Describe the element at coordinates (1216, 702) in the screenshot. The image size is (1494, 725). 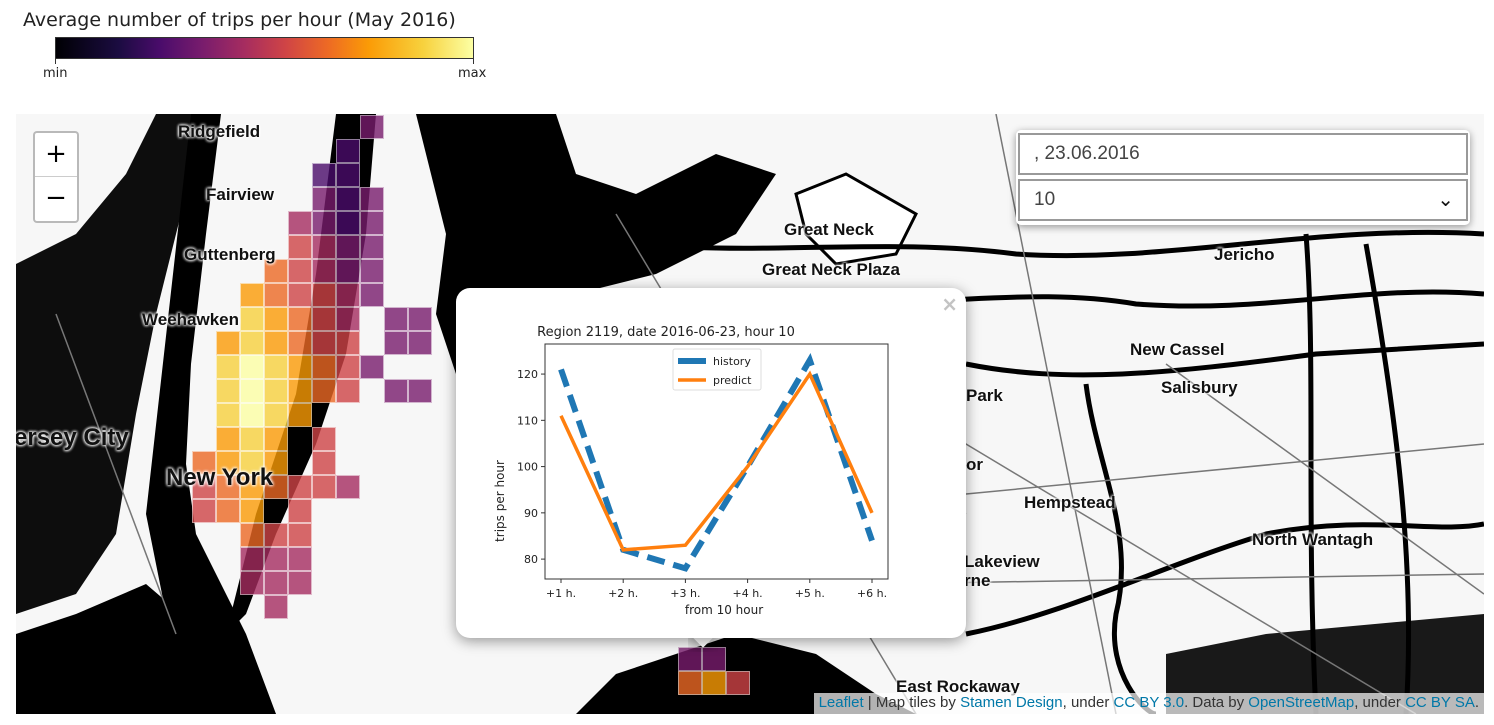
I see `attribution-text: . Data by` at that location.